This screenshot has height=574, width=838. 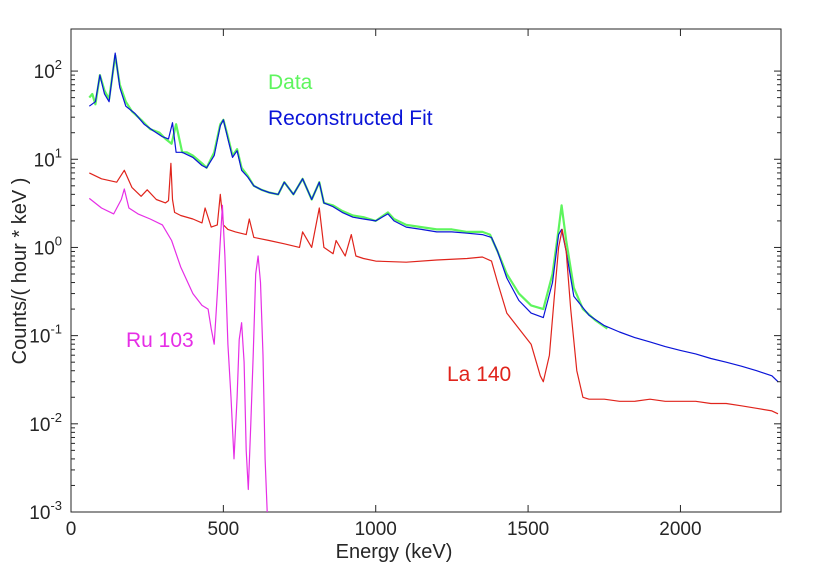 What do you see at coordinates (71, 529) in the screenshot?
I see `x-tick-label: 0` at bounding box center [71, 529].